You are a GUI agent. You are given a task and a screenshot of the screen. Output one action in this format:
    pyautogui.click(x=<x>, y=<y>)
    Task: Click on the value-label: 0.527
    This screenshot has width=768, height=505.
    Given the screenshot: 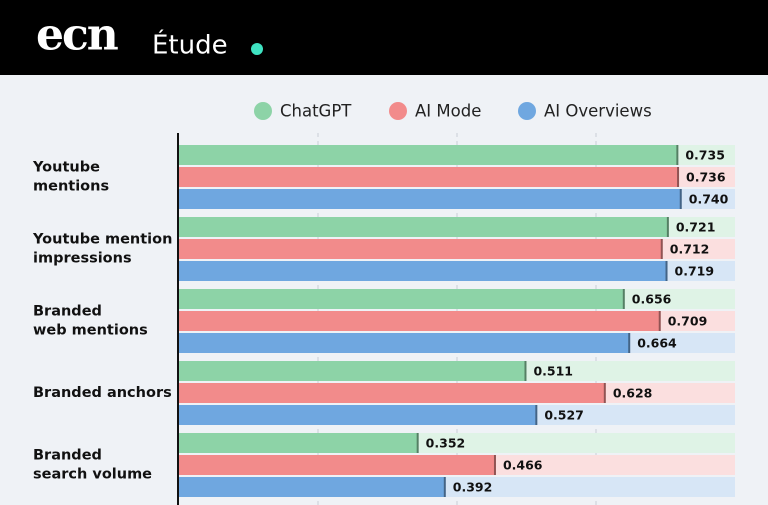 What is the action you would take?
    pyautogui.click(x=564, y=415)
    